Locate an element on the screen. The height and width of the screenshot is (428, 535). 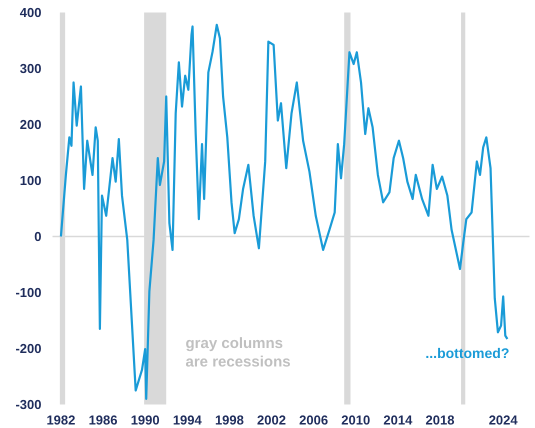
y-tick-label: 300 is located at coordinates (31, 68).